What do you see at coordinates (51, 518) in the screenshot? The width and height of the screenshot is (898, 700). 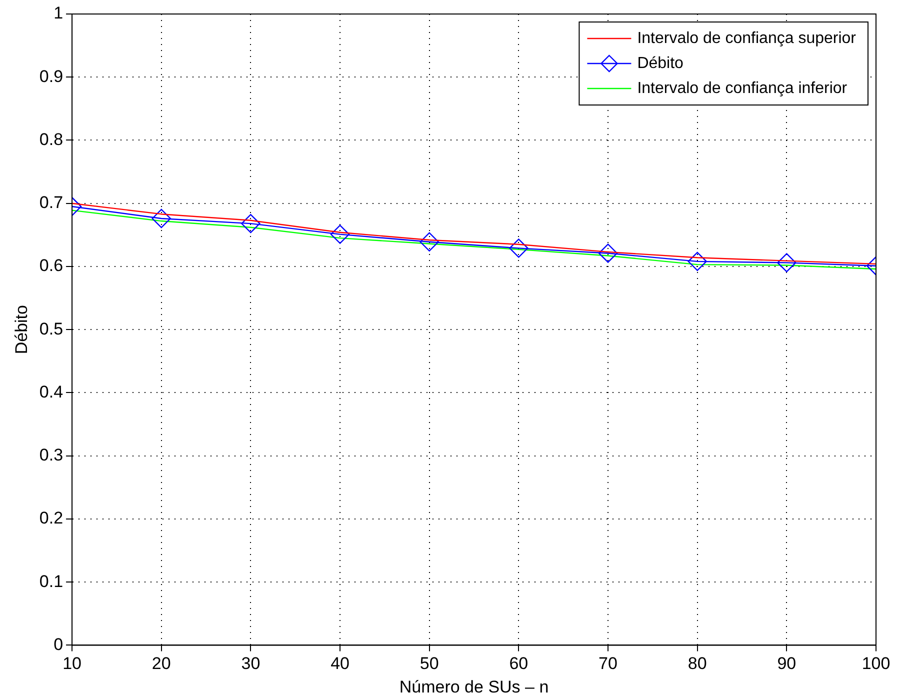 I see `y-tick-label: 0.2` at bounding box center [51, 518].